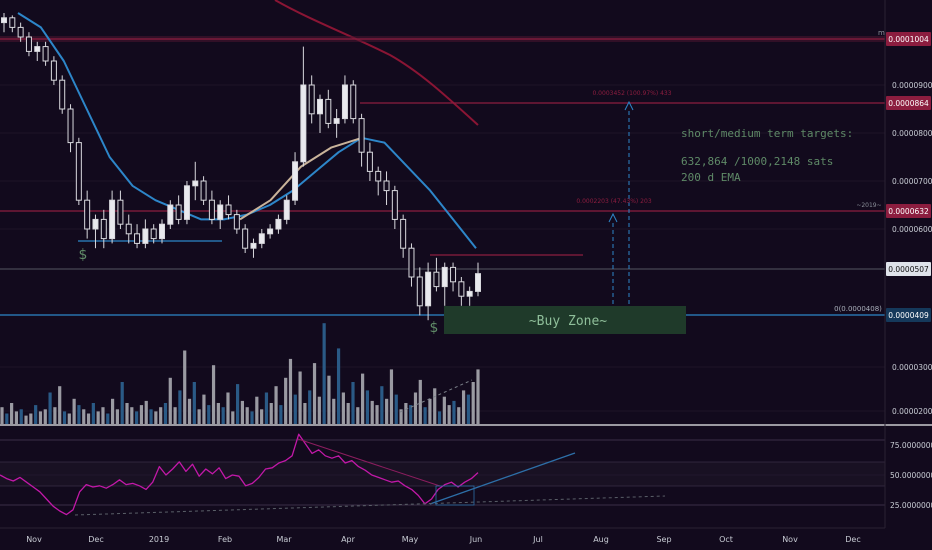  Describe the element at coordinates (476, 539) in the screenshot. I see `time-tick-label: Jun` at that location.